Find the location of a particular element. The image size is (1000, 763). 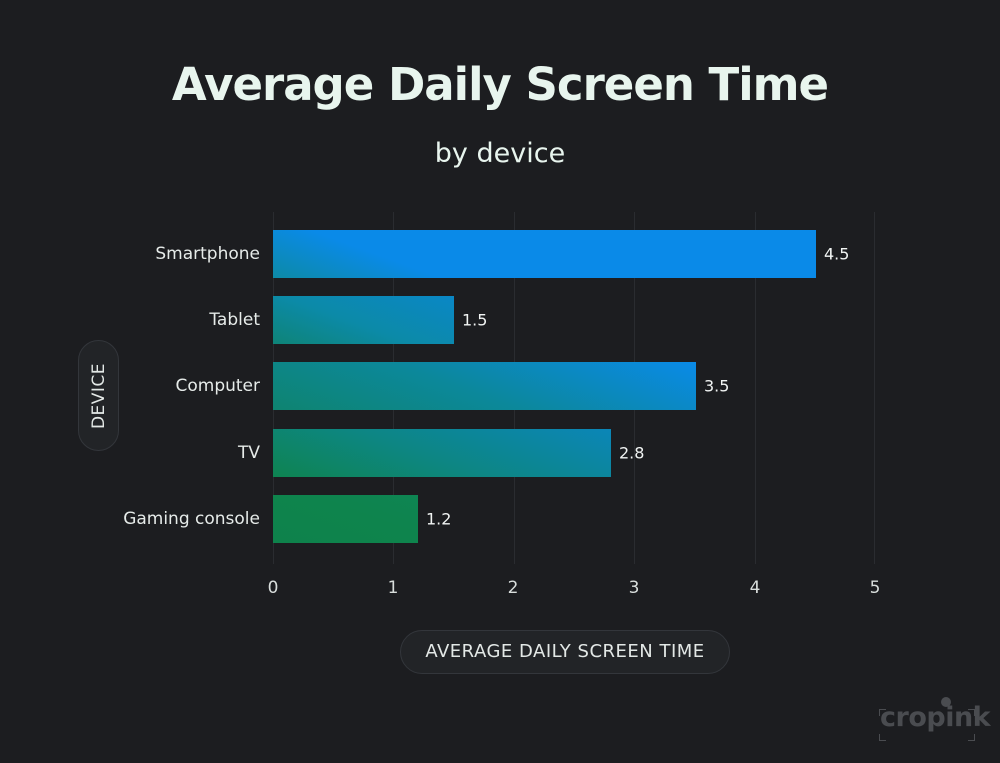

category-label-gaming-console: Gaming console is located at coordinates (191, 519).